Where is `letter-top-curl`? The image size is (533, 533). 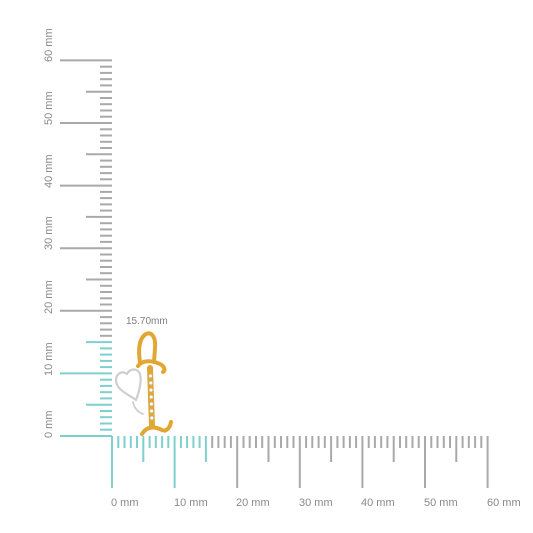
letter-top-curl is located at coordinates (151, 366).